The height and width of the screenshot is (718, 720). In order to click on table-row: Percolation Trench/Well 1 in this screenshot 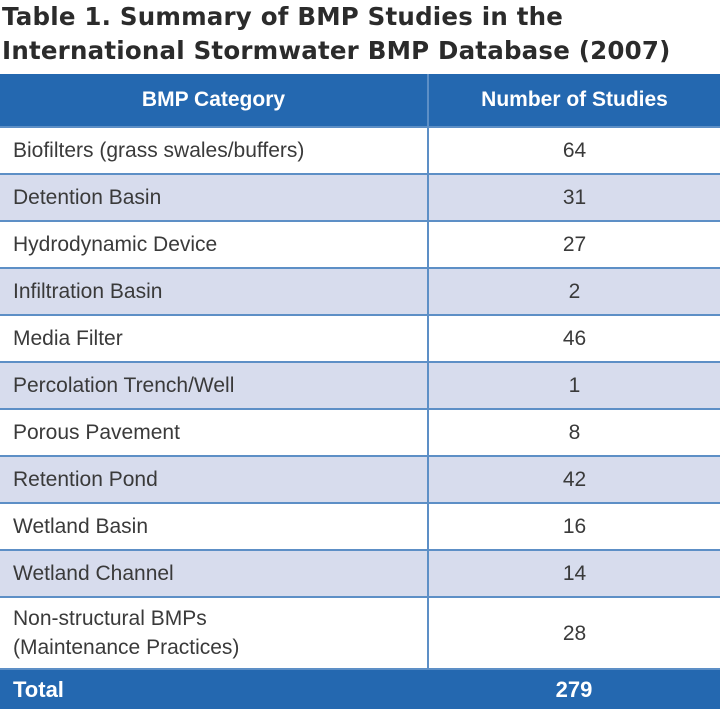, I will do `click(360, 386)`.